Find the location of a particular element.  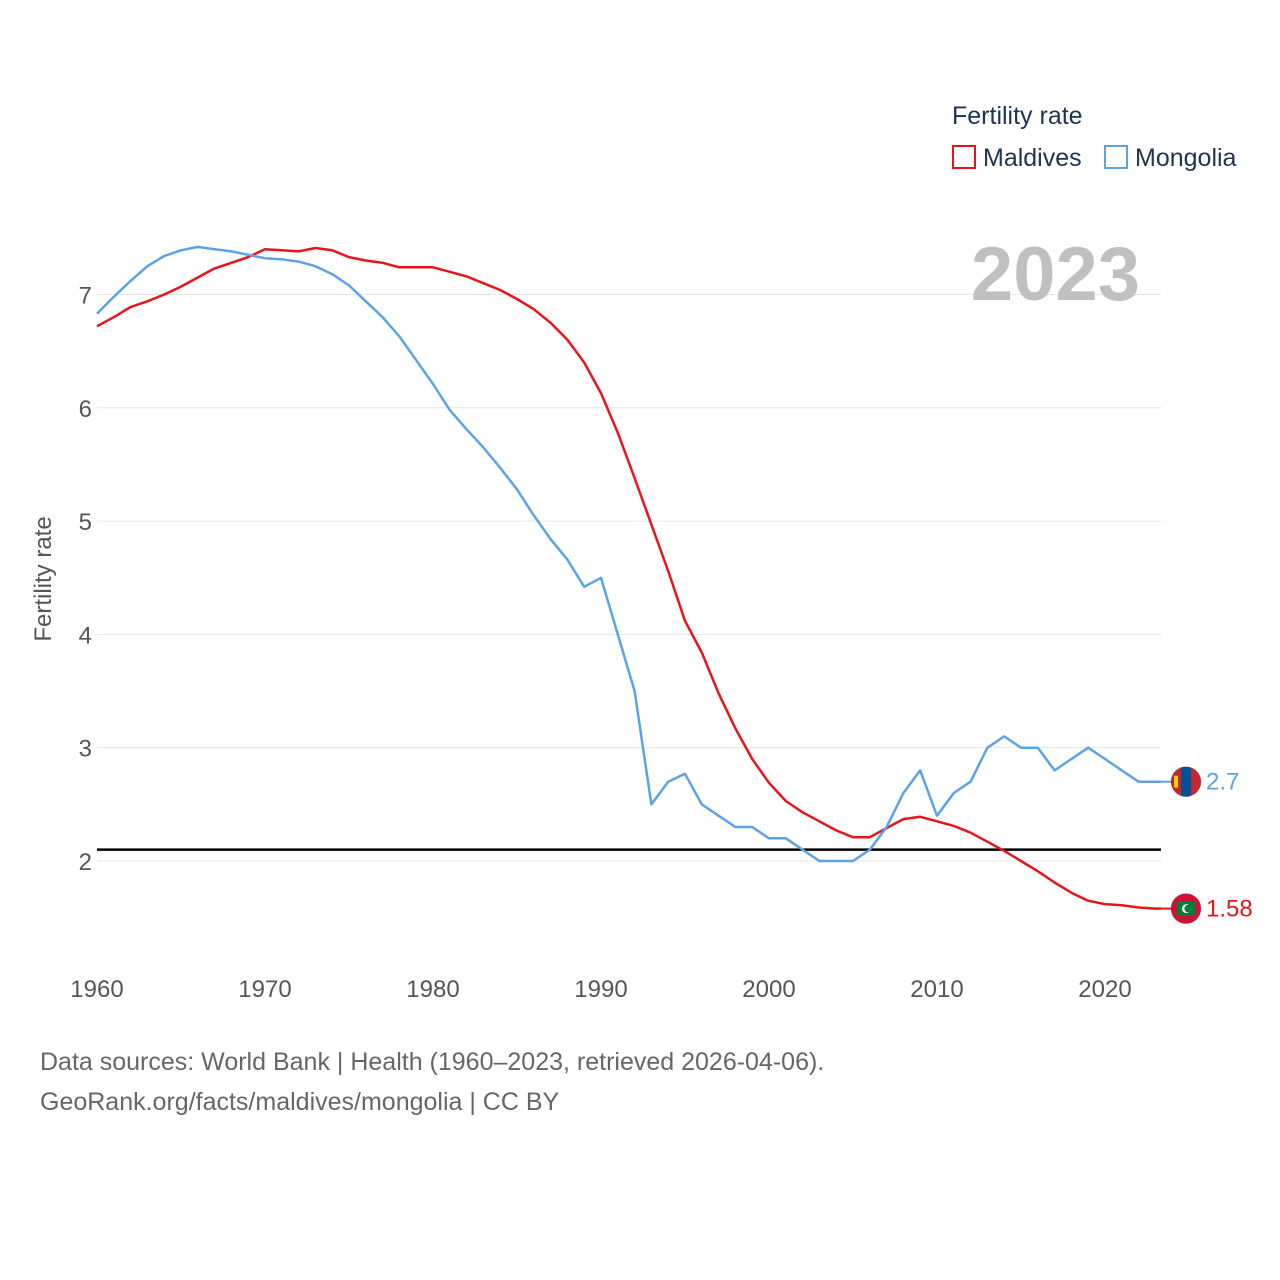

flag-stripe-center is located at coordinates (1186, 781).